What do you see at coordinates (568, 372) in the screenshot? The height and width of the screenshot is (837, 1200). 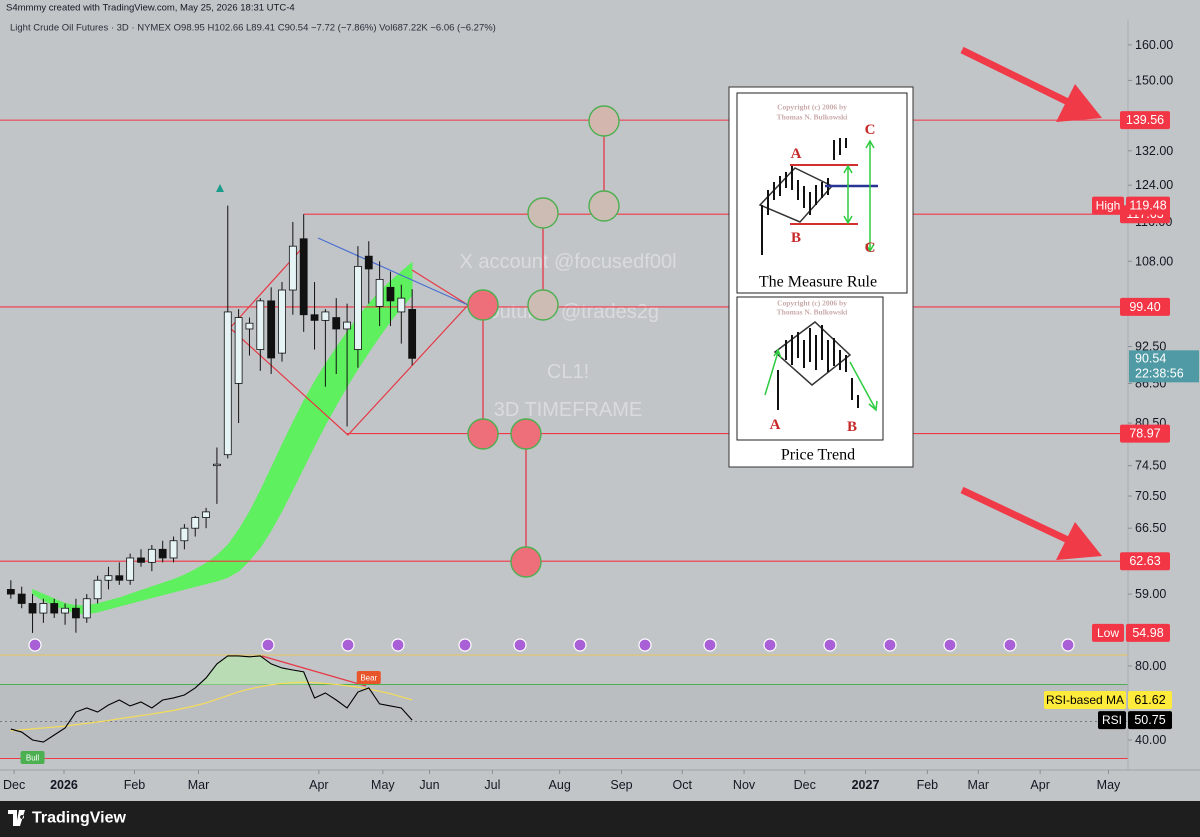 I see `watermark: CL1!` at bounding box center [568, 372].